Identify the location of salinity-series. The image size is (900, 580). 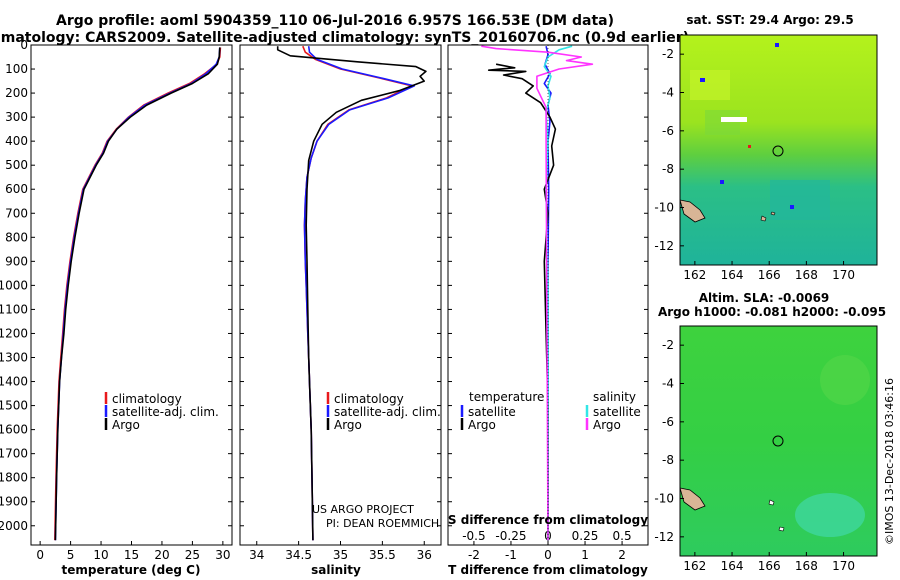
(351, 293).